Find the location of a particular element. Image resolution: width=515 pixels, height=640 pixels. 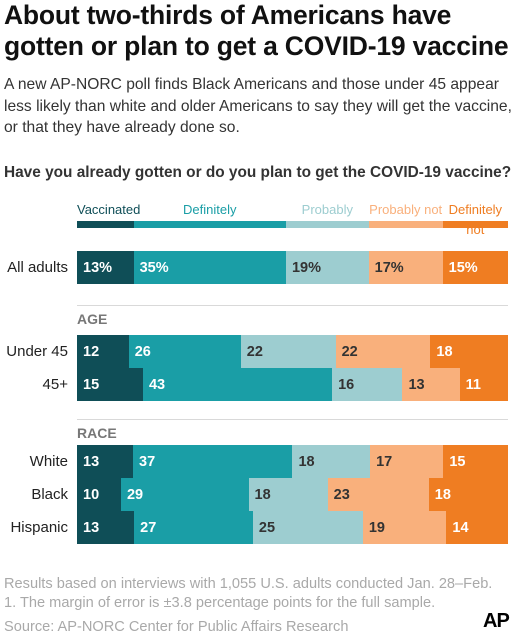

bar-row: 13 27 25 19 14 is located at coordinates (292, 527).